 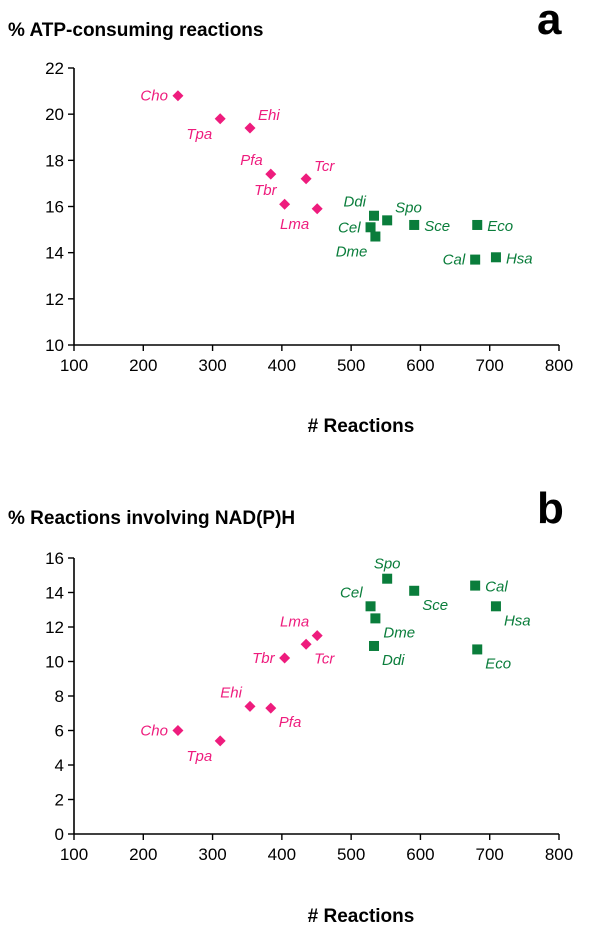 I want to click on panel-a-title: % ATP-consuming reactions, so click(x=135, y=30).